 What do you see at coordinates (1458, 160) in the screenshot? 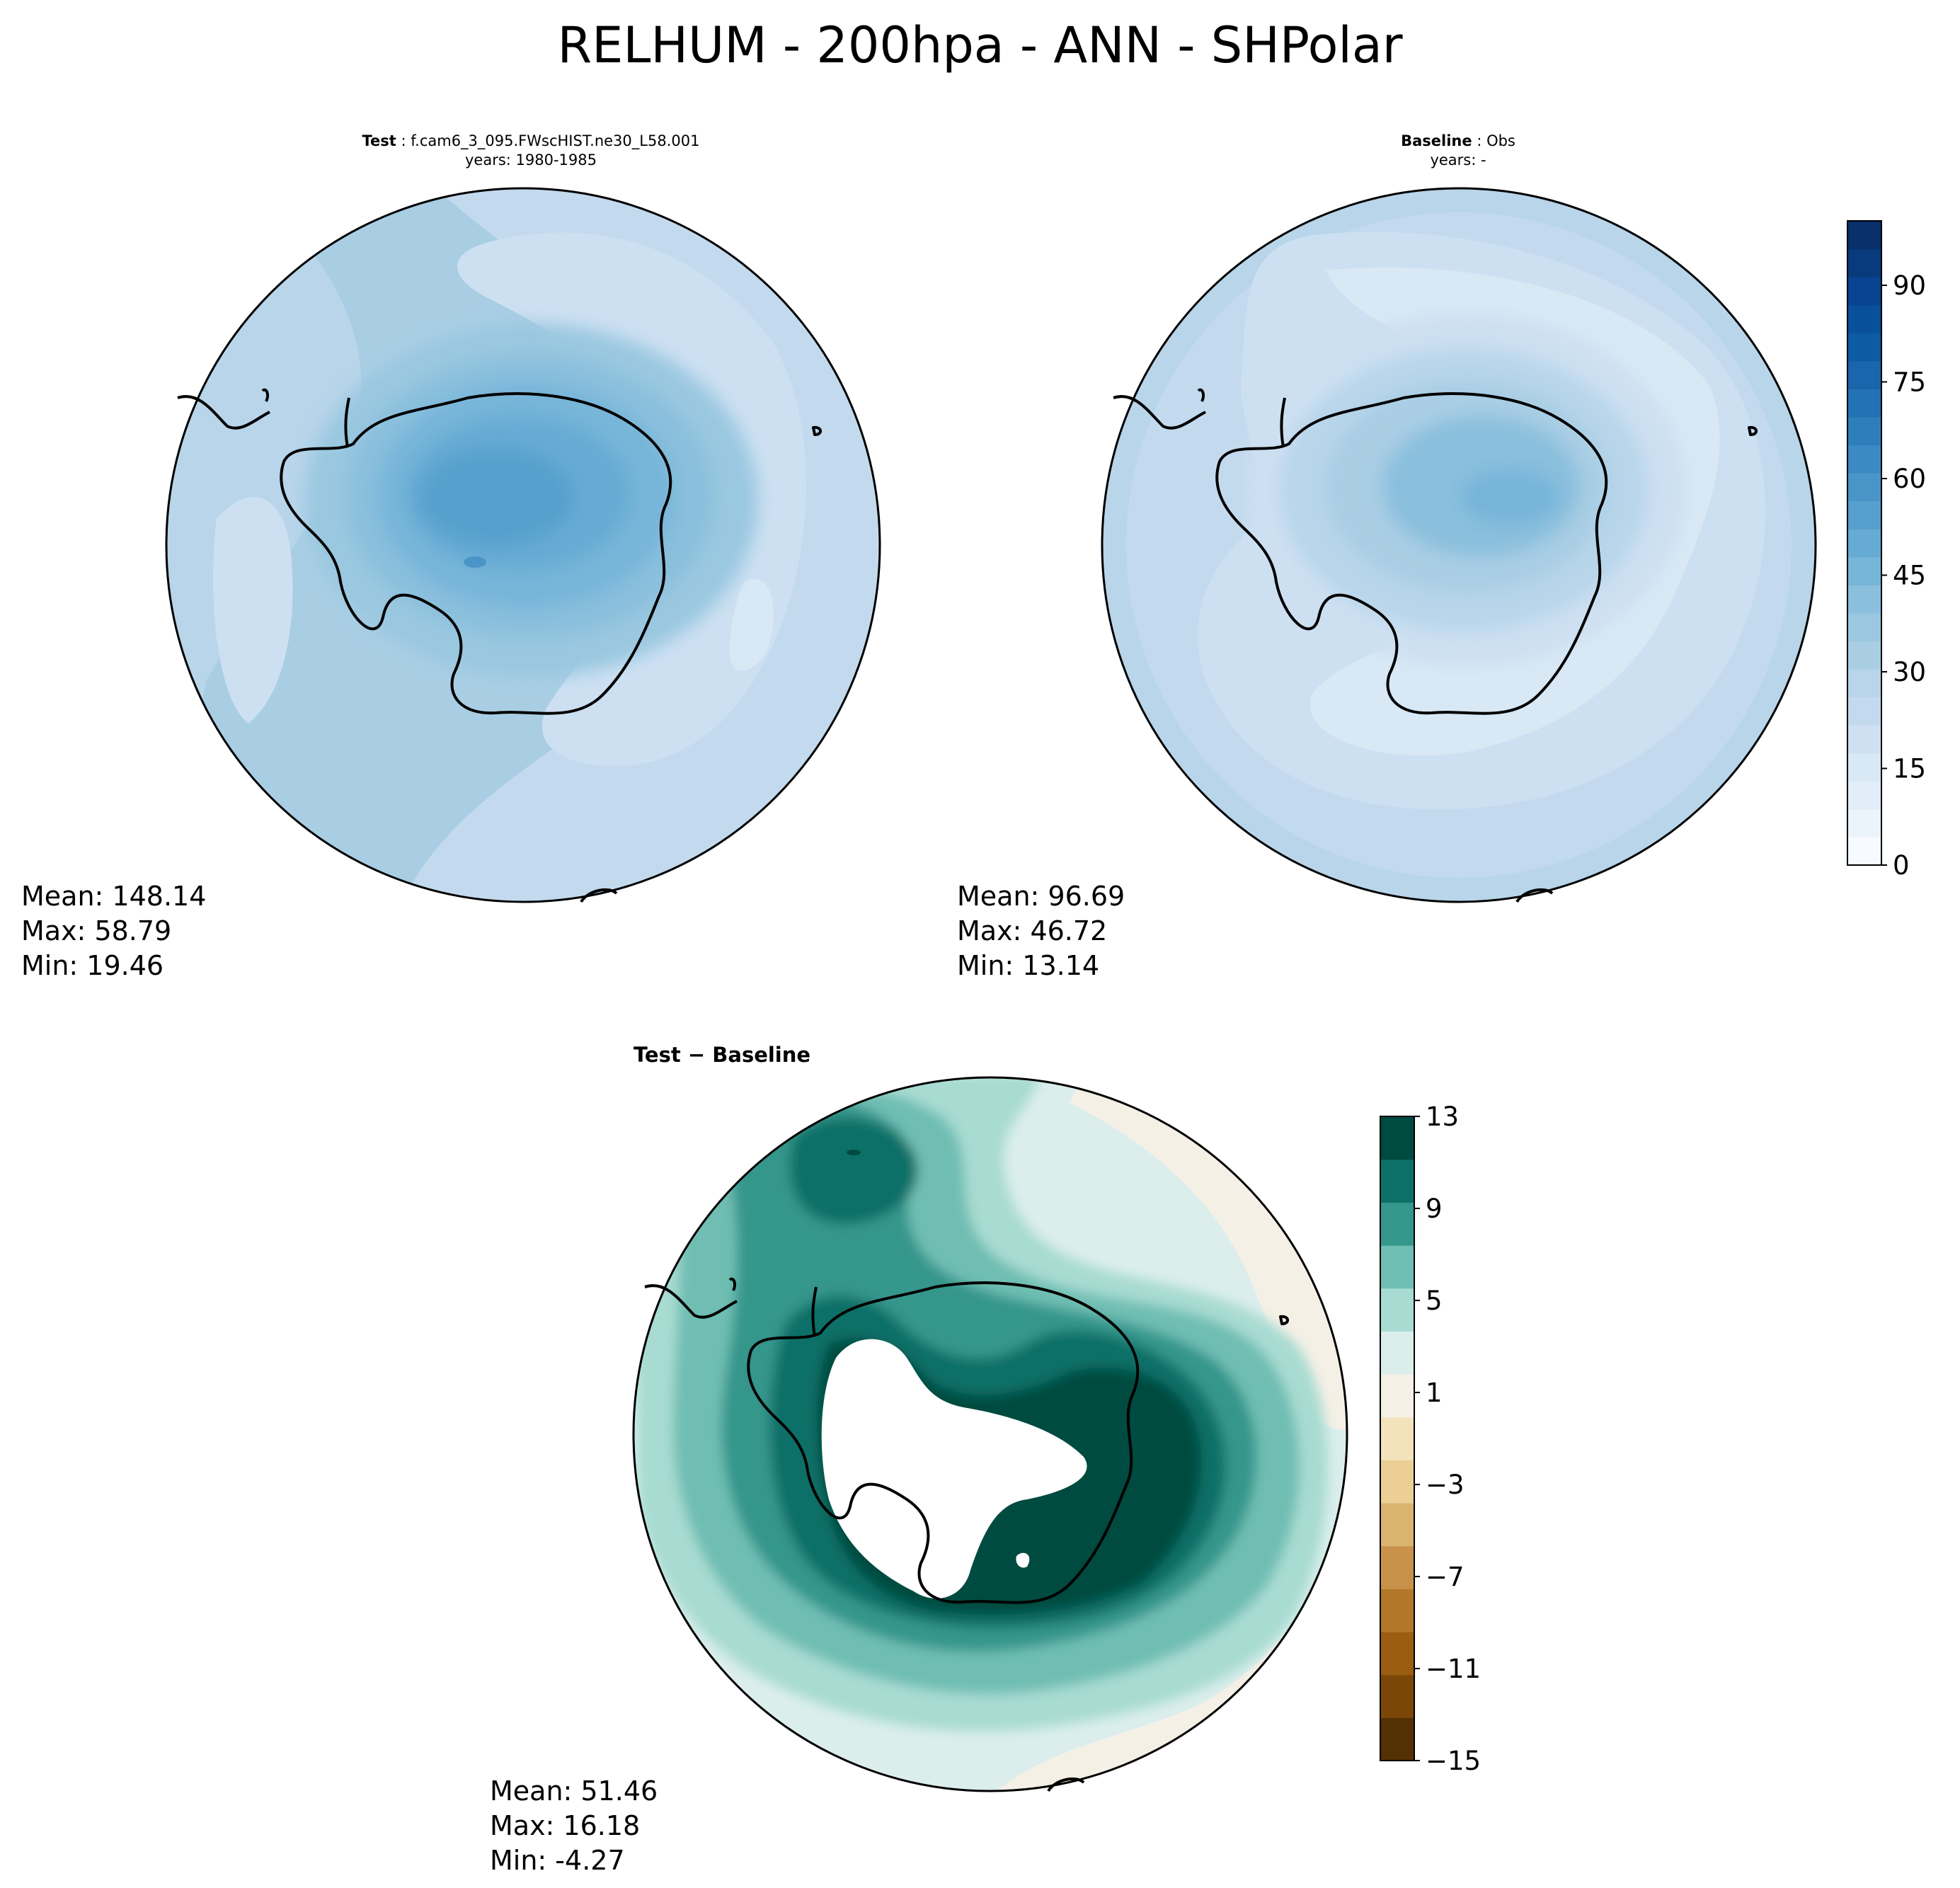
I see `baseline-years: years: -` at bounding box center [1458, 160].